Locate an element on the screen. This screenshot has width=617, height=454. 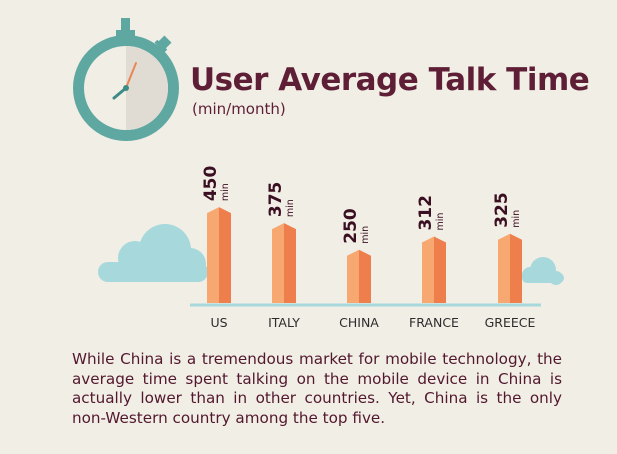
bars-layer is located at coordinates (364, 255).